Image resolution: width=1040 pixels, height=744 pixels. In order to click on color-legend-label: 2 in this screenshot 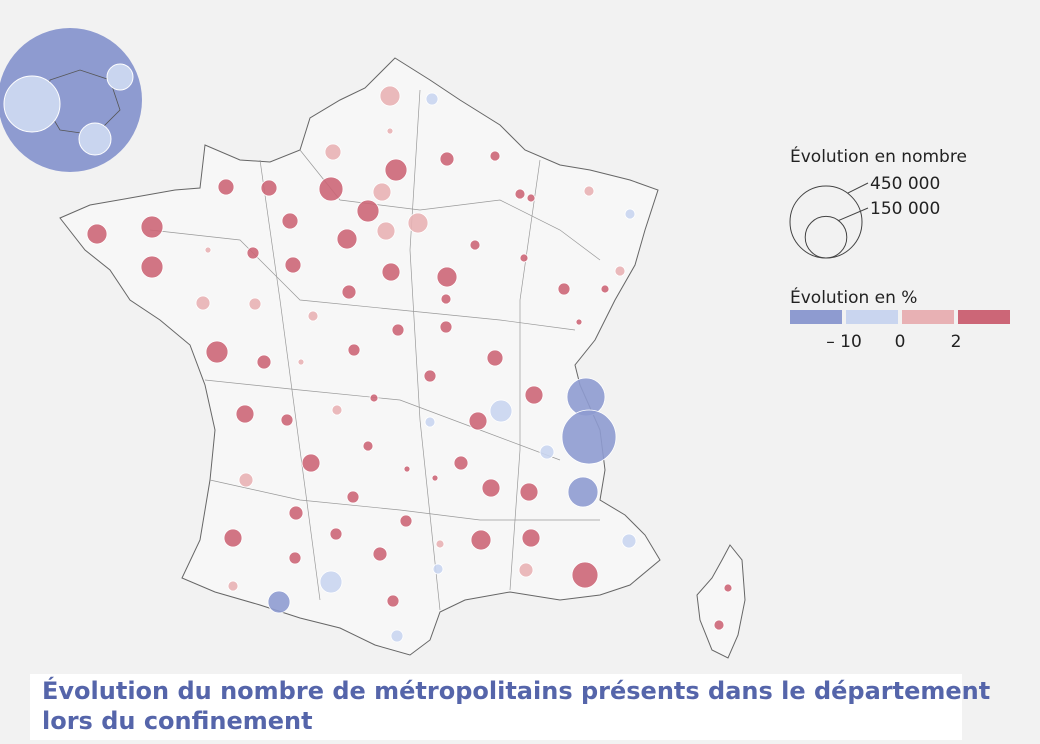, I will do `click(956, 342)`.